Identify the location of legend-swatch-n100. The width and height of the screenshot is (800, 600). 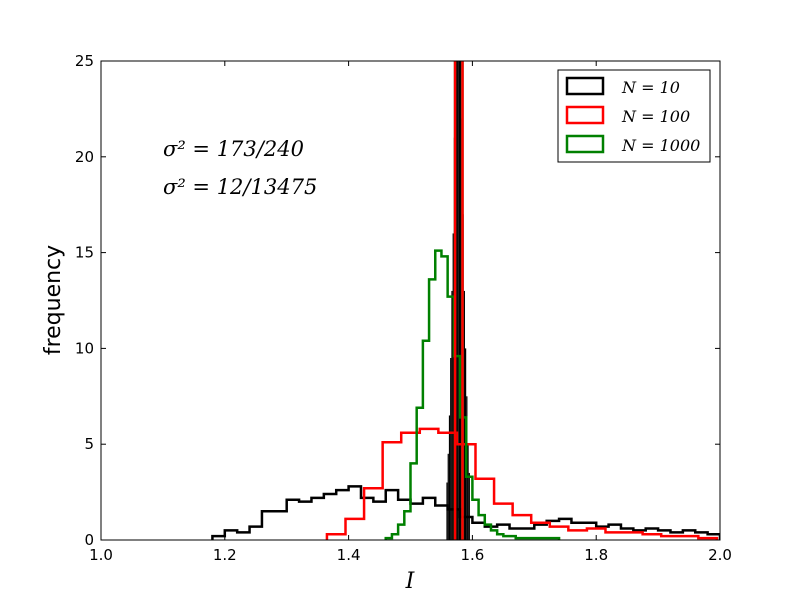
(585, 115).